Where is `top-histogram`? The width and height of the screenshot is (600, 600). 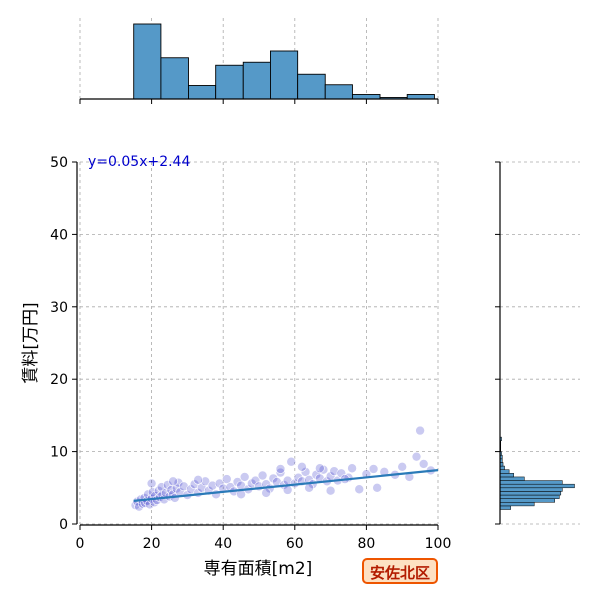
top-histogram is located at coordinates (259, 61).